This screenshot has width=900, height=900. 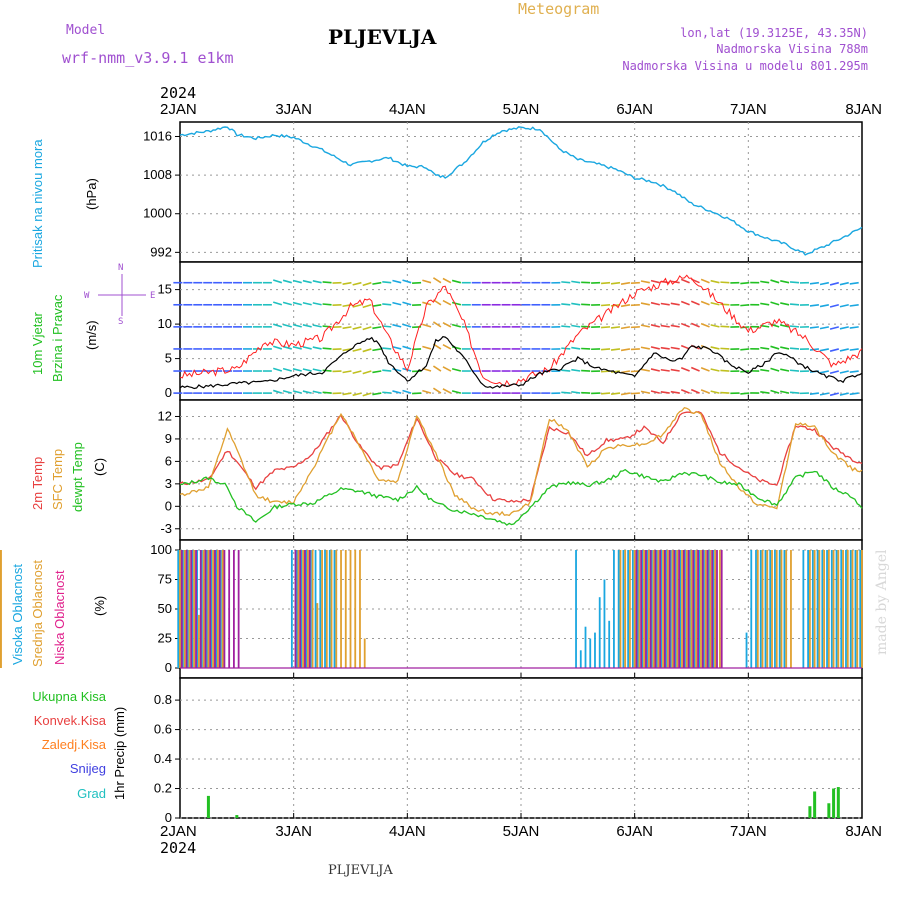 What do you see at coordinates (521, 330) in the screenshot?
I see `wind-gust-line` at bounding box center [521, 330].